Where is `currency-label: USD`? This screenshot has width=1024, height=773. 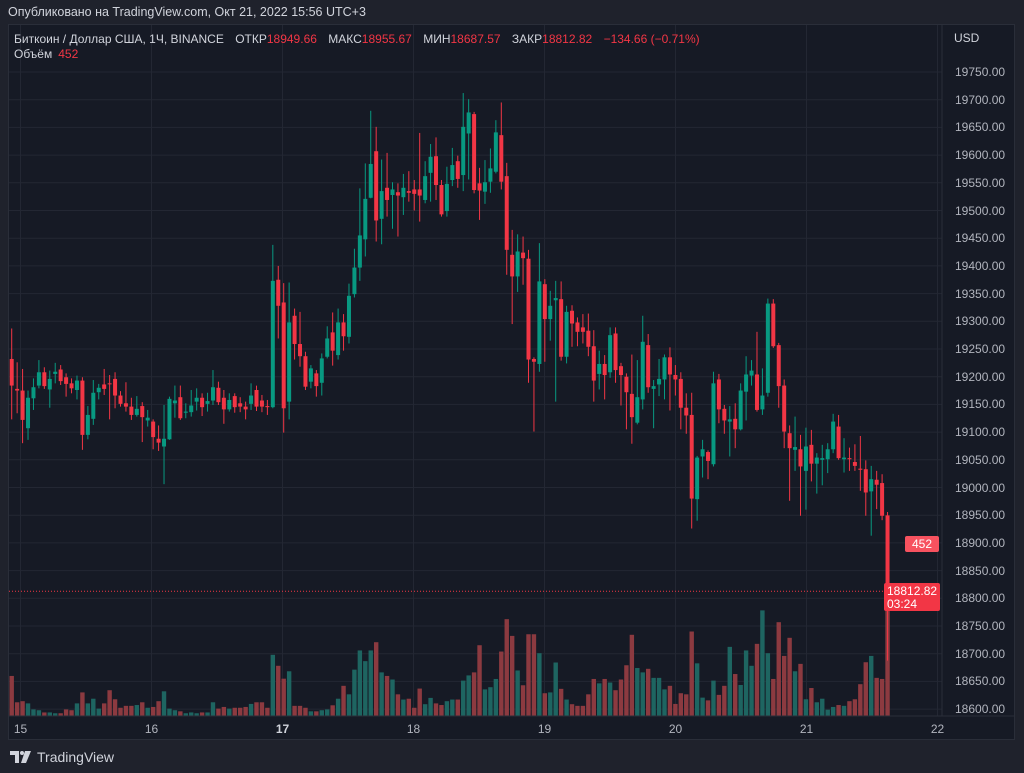
currency-label: USD is located at coordinates (967, 38).